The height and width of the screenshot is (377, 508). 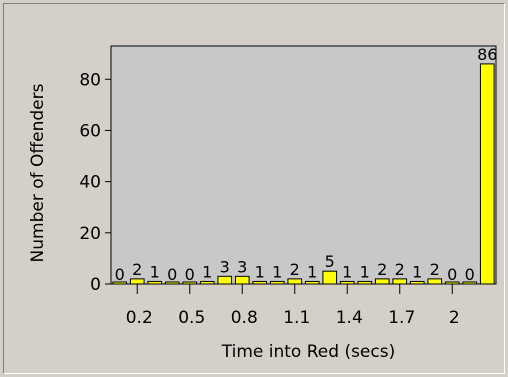 I want to click on x-tick-label: 1.7, so click(x=401, y=318).